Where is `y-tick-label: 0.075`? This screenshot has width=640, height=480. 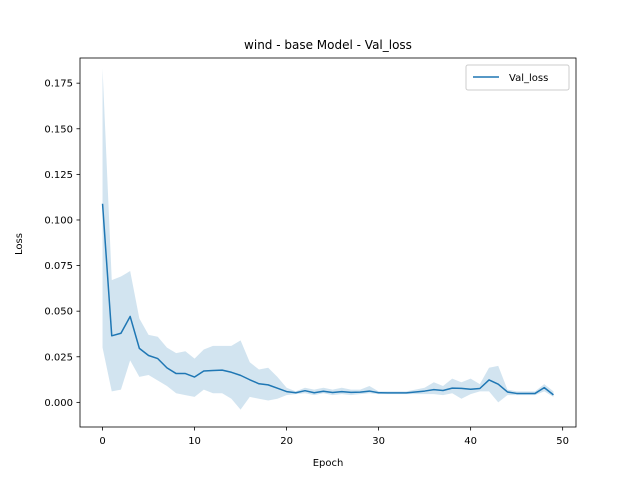
y-tick-label: 0.075 is located at coordinates (58, 266).